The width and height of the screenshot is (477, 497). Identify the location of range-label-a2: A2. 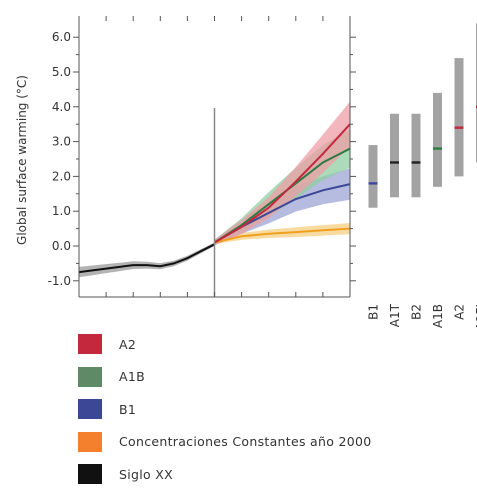
(460, 312).